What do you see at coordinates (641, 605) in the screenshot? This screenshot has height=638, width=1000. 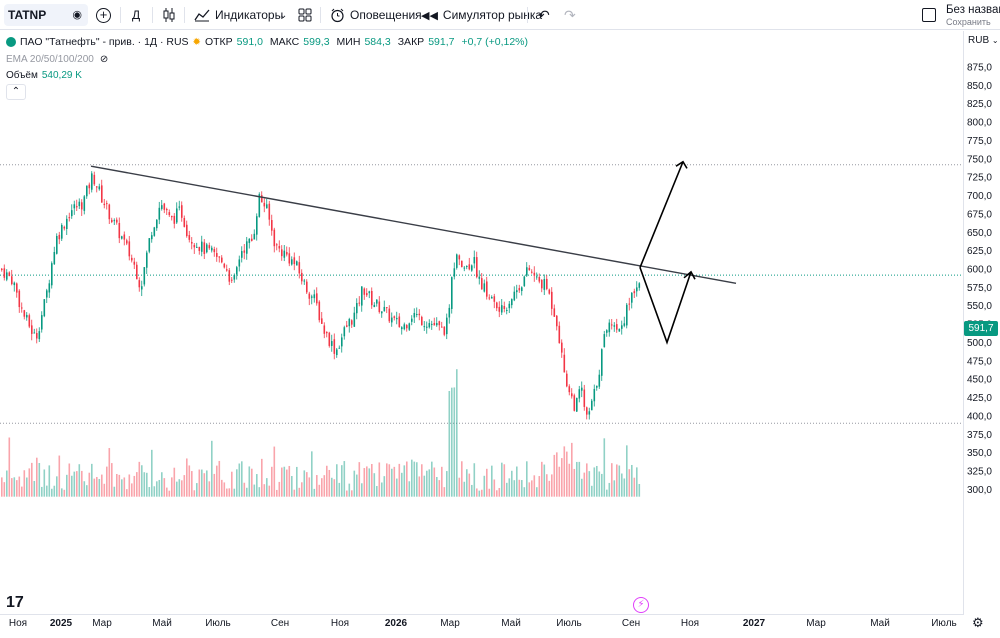 I see `lightning-icon: ⚡` at bounding box center [641, 605].